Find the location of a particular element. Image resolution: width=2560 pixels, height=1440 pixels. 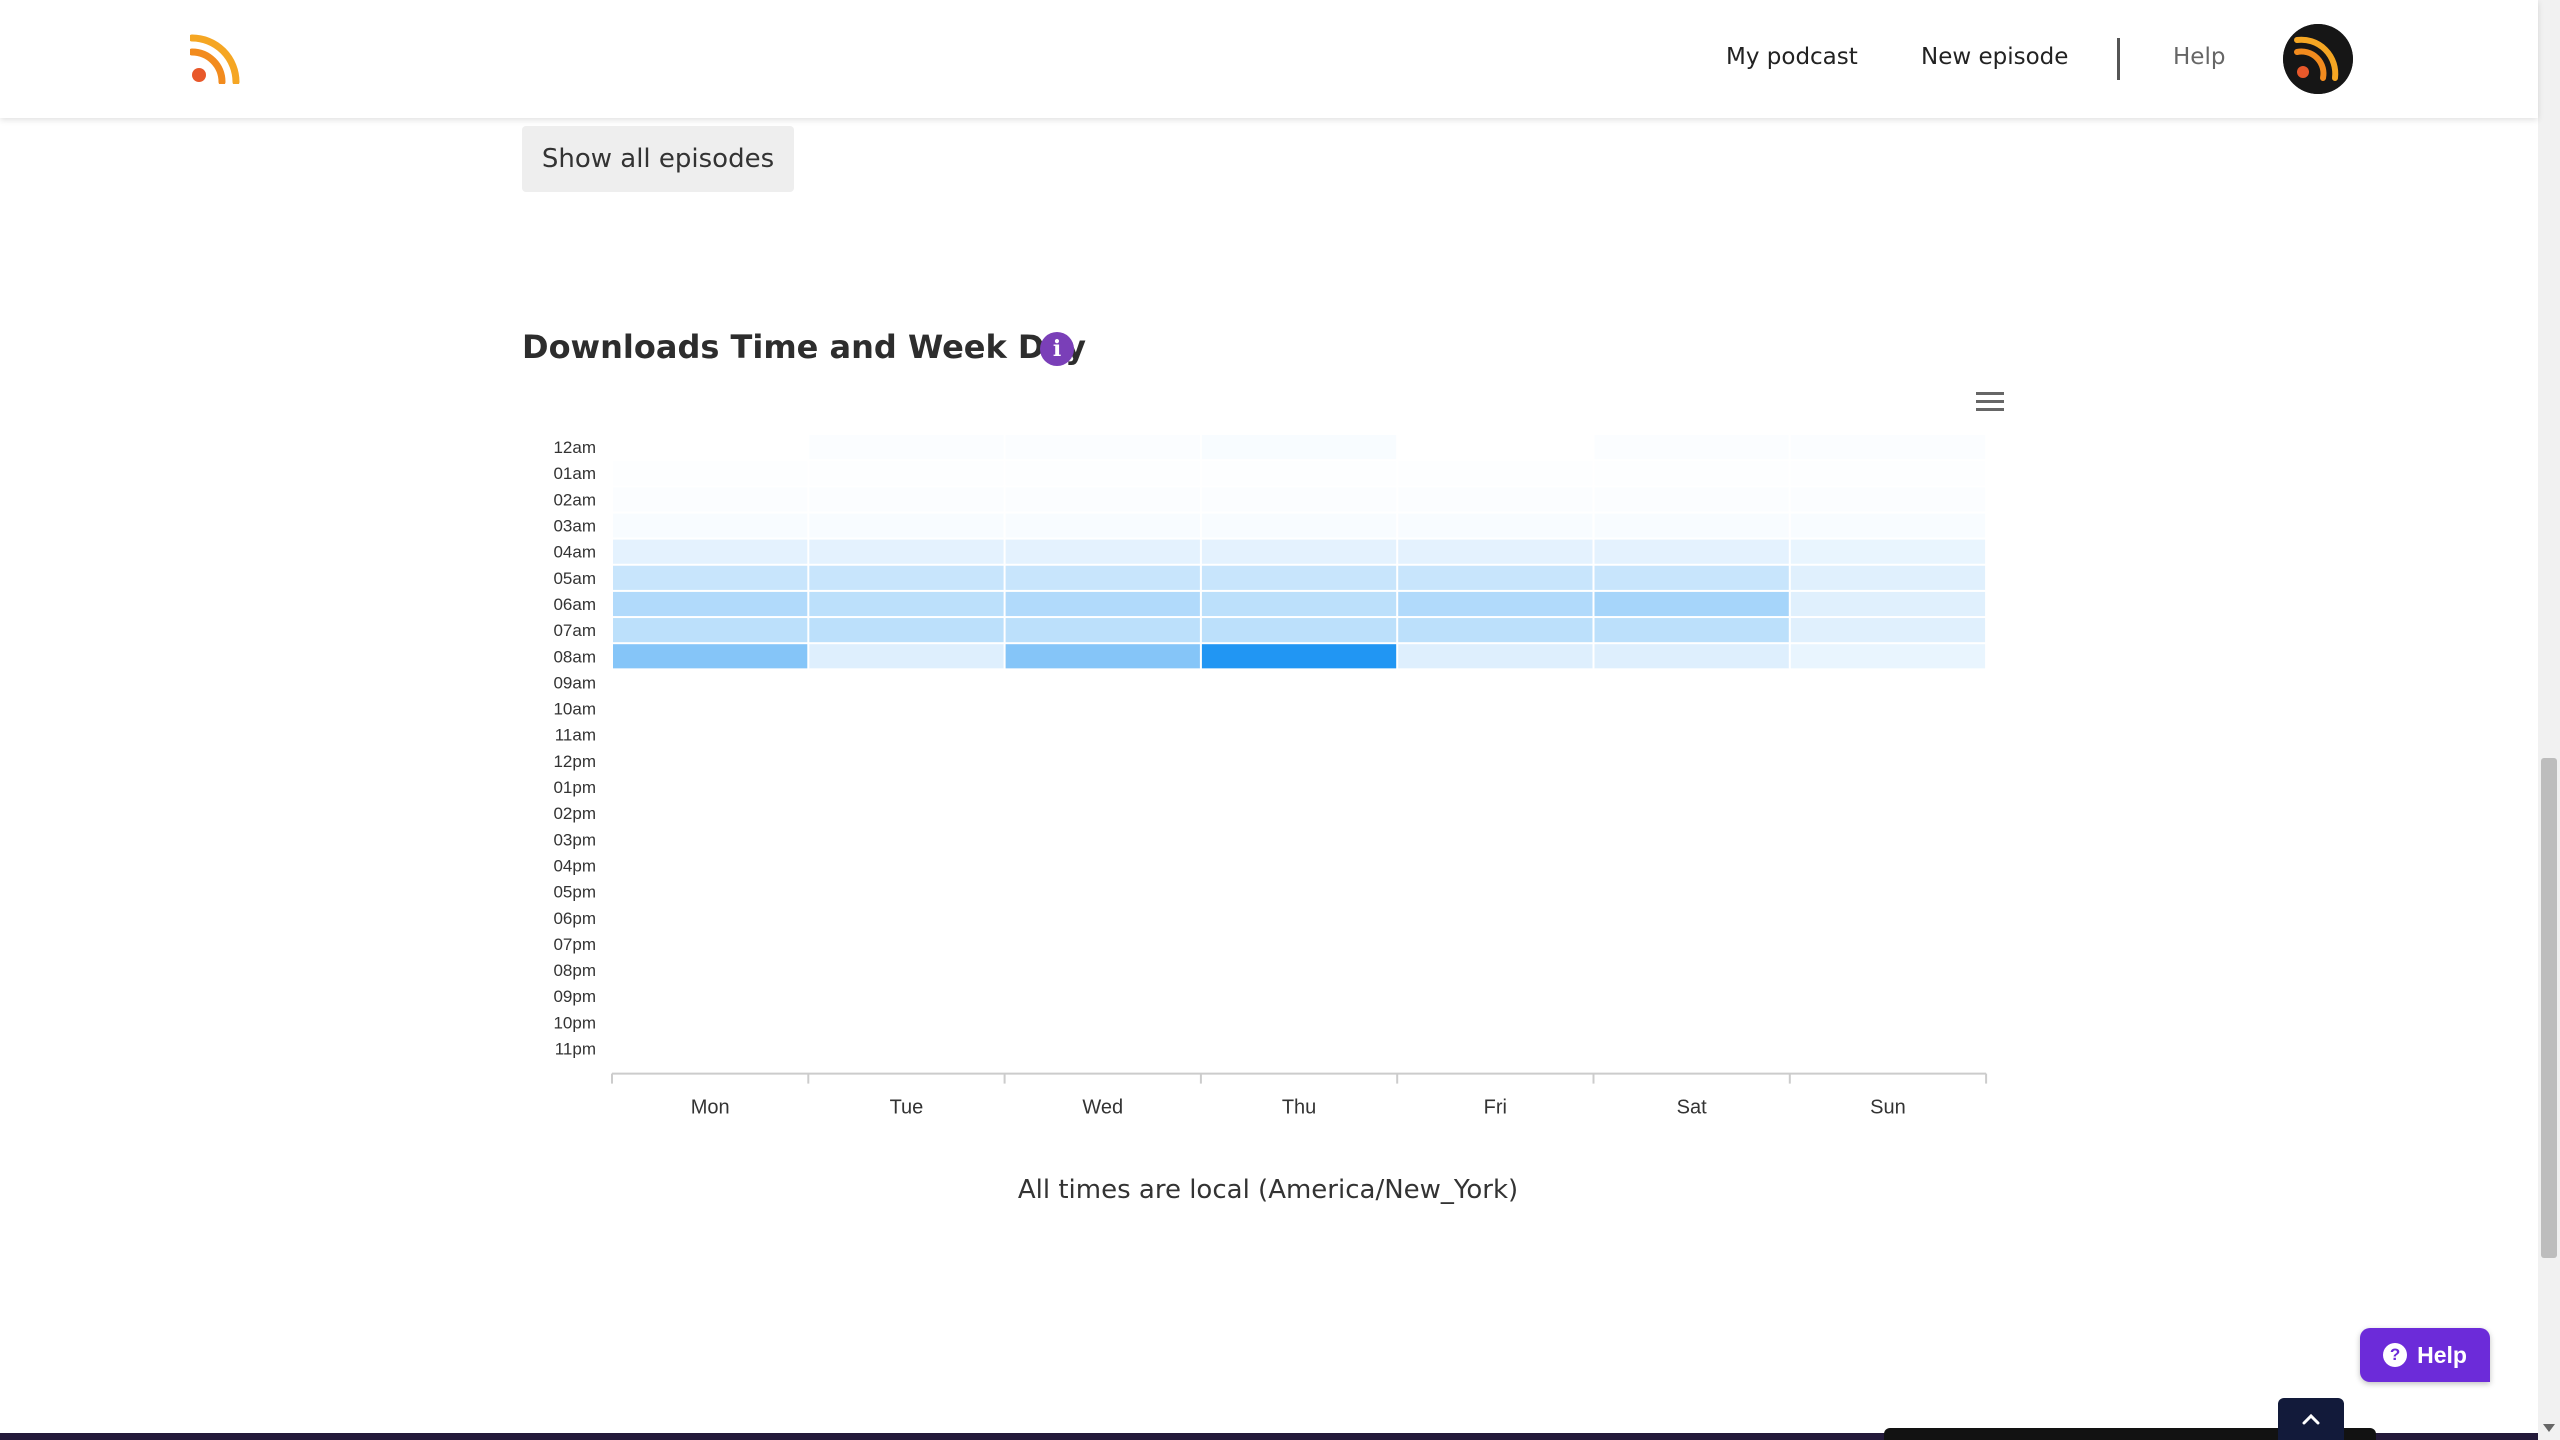

help-widget-button: ? Help is located at coordinates (2425, 1355).